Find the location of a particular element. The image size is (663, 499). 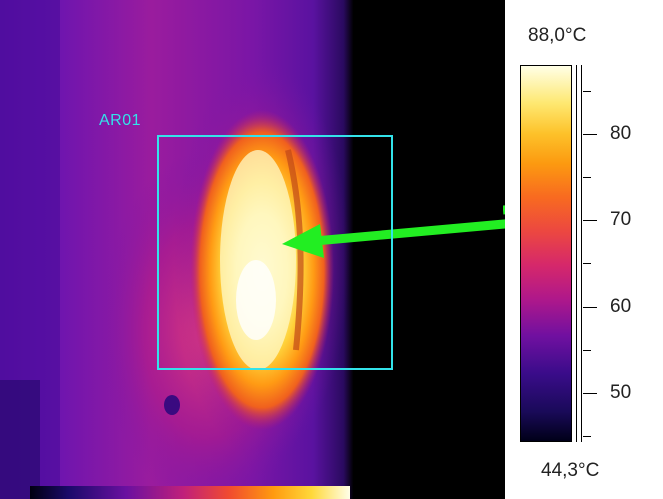

min-temperature-label: 44,3°C is located at coordinates (570, 470).